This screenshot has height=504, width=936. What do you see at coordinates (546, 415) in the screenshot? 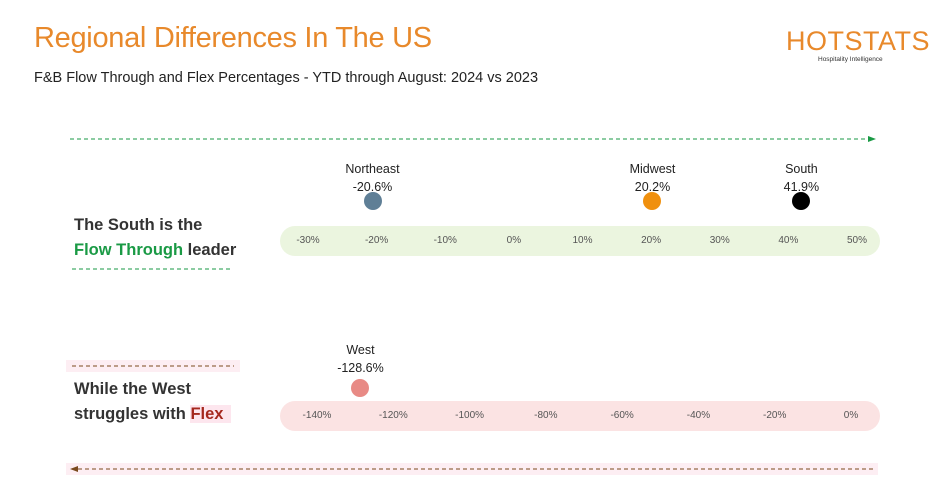
I see `tick-label: -80%` at bounding box center [546, 415].